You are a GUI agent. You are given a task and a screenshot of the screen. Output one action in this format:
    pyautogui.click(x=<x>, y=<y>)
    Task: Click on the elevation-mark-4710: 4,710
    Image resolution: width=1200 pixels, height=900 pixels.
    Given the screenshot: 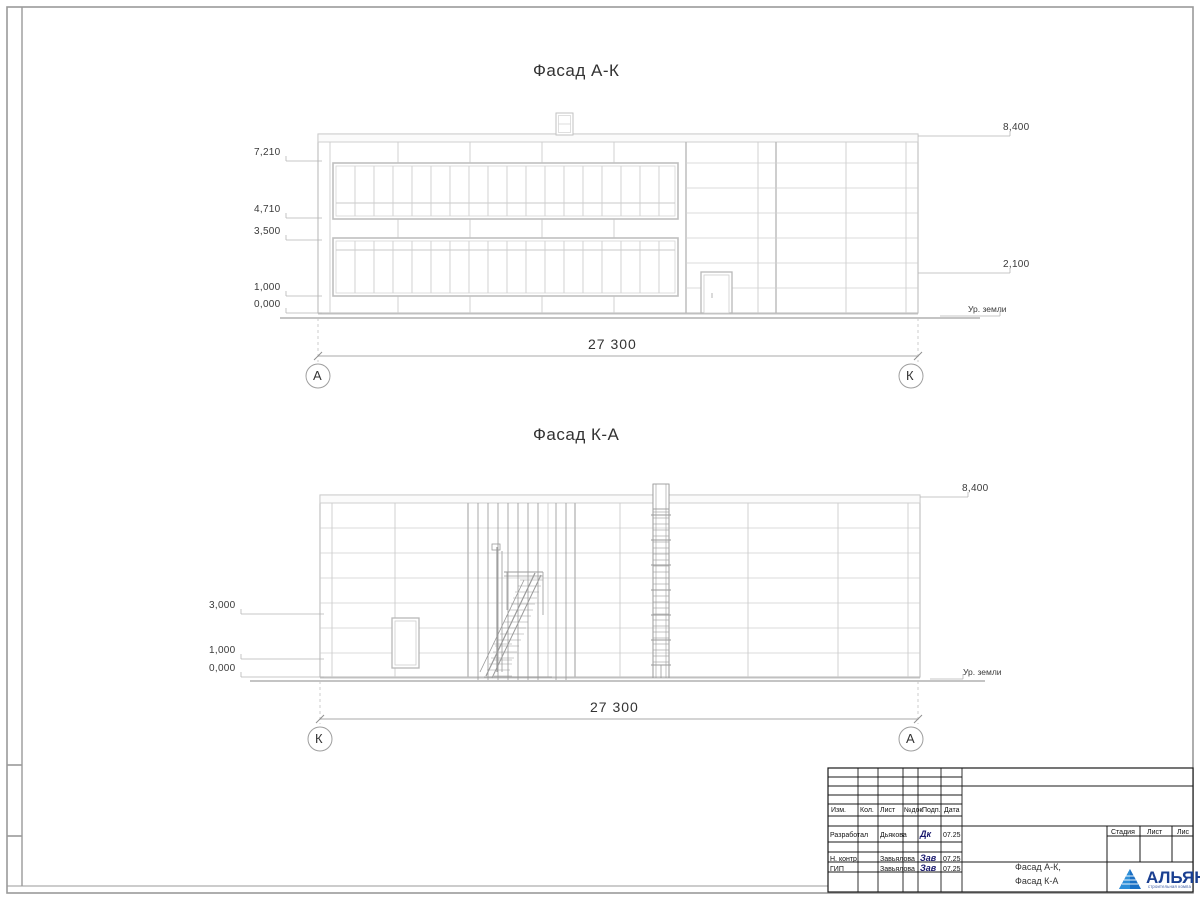 What is the action you would take?
    pyautogui.click(x=267, y=209)
    